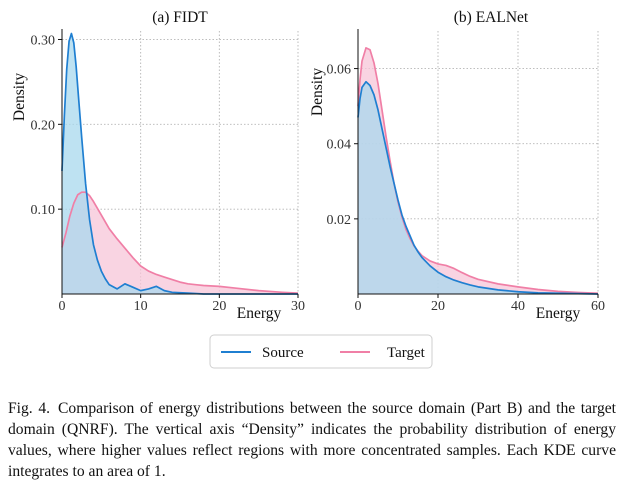 The width and height of the screenshot is (623, 495). Describe the element at coordinates (62, 306) in the screenshot. I see `fidt-xtick-label-0: 0` at that location.